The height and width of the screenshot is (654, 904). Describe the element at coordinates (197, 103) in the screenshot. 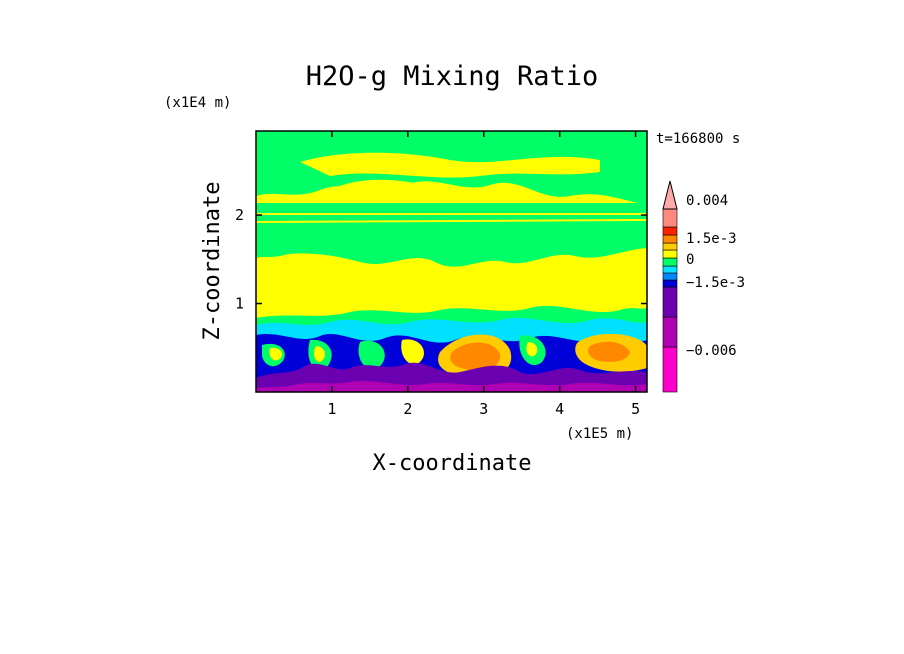

I see `y-scale-label: (x1E4 m)` at that location.